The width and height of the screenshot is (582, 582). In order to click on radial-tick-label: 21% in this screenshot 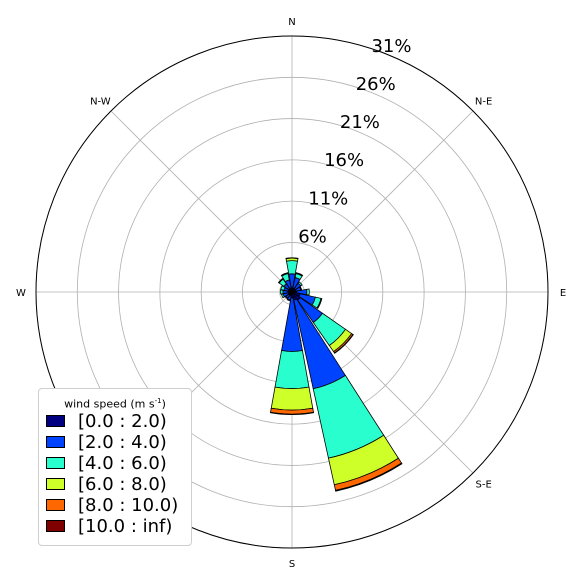, I will do `click(360, 122)`.